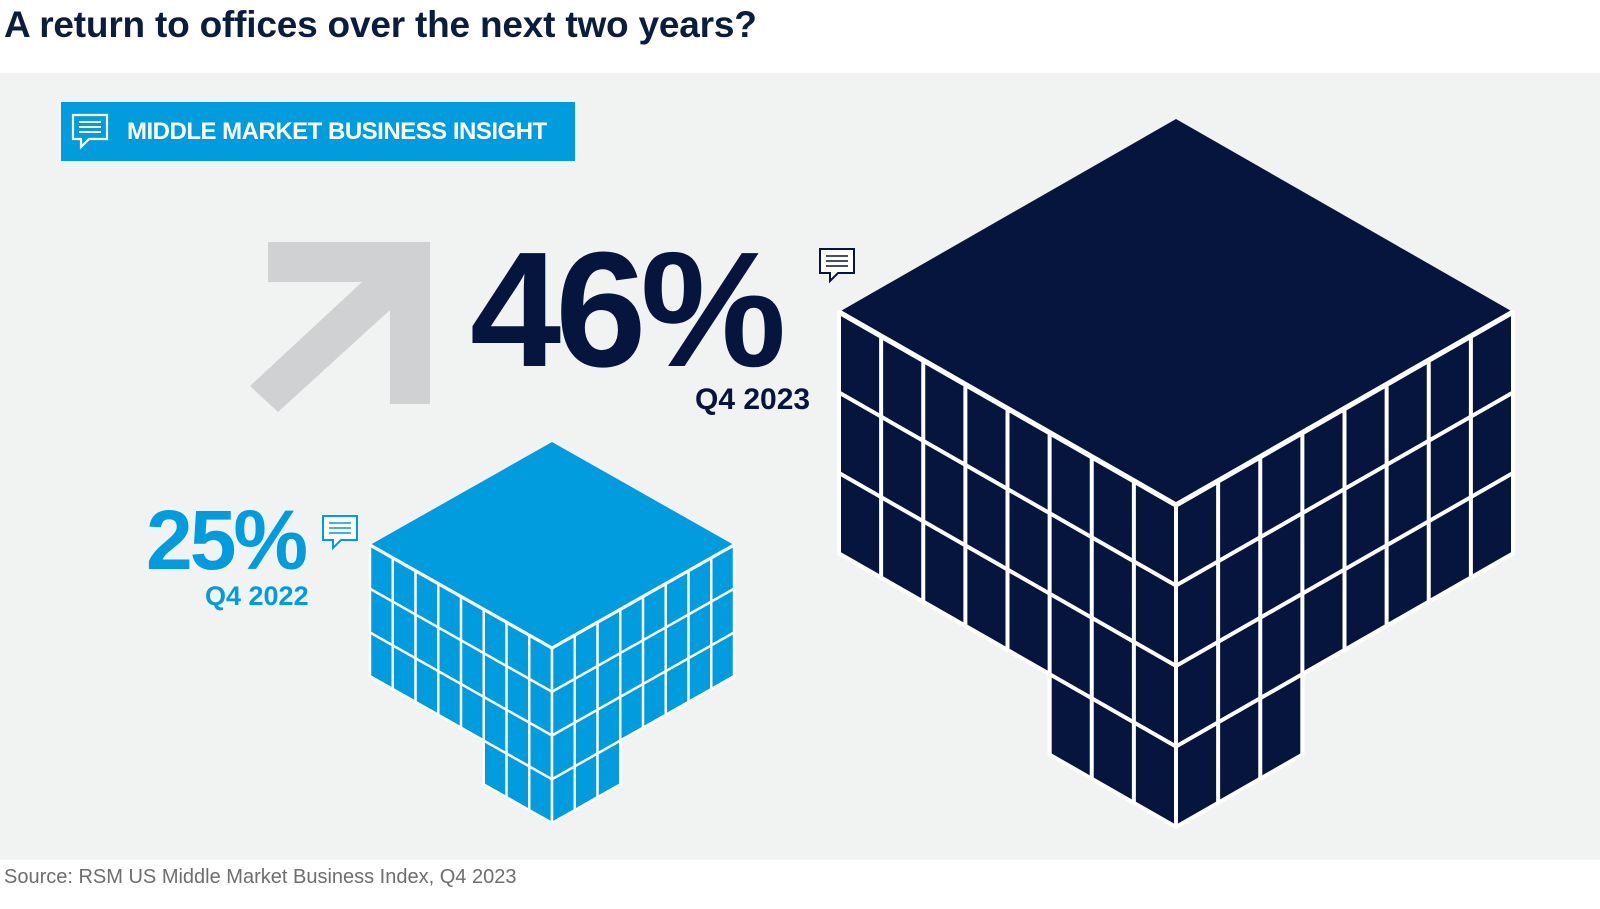 The height and width of the screenshot is (909, 1600). I want to click on arrow-up-right-icon, so click(340, 327).